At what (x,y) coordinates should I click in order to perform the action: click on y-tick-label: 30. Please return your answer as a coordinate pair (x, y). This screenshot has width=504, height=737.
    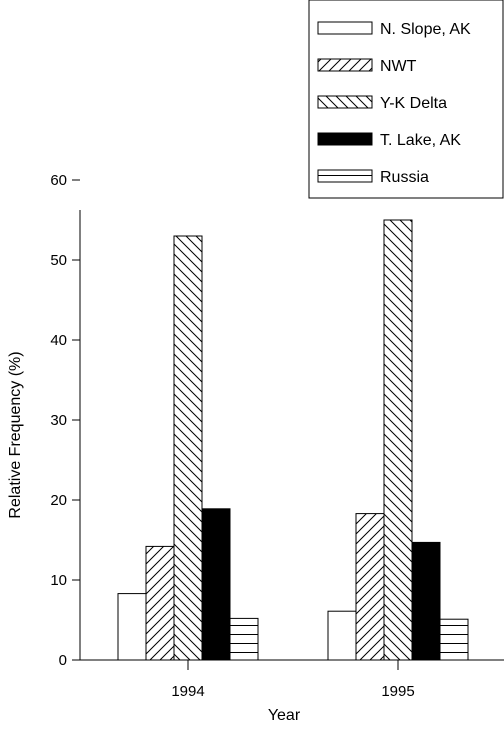
    Looking at the image, I should click on (58, 420).